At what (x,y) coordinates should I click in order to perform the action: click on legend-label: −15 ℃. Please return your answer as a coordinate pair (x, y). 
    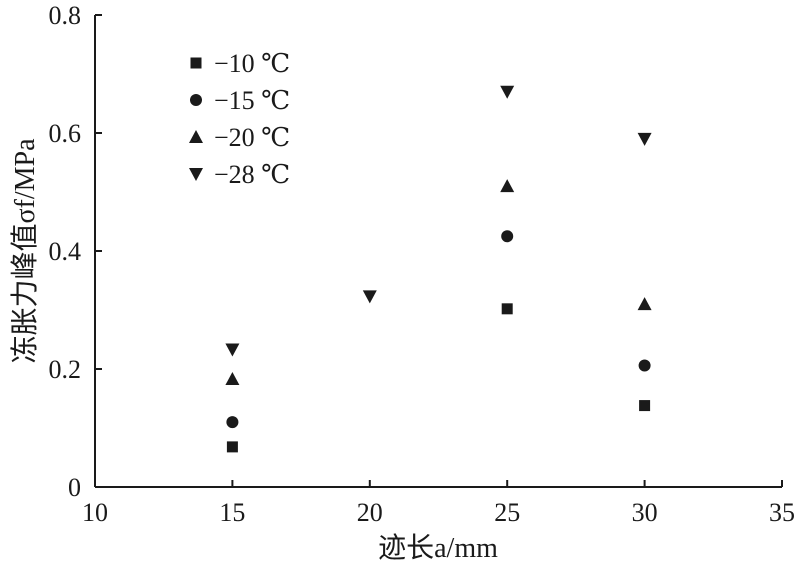
    Looking at the image, I should click on (252, 100).